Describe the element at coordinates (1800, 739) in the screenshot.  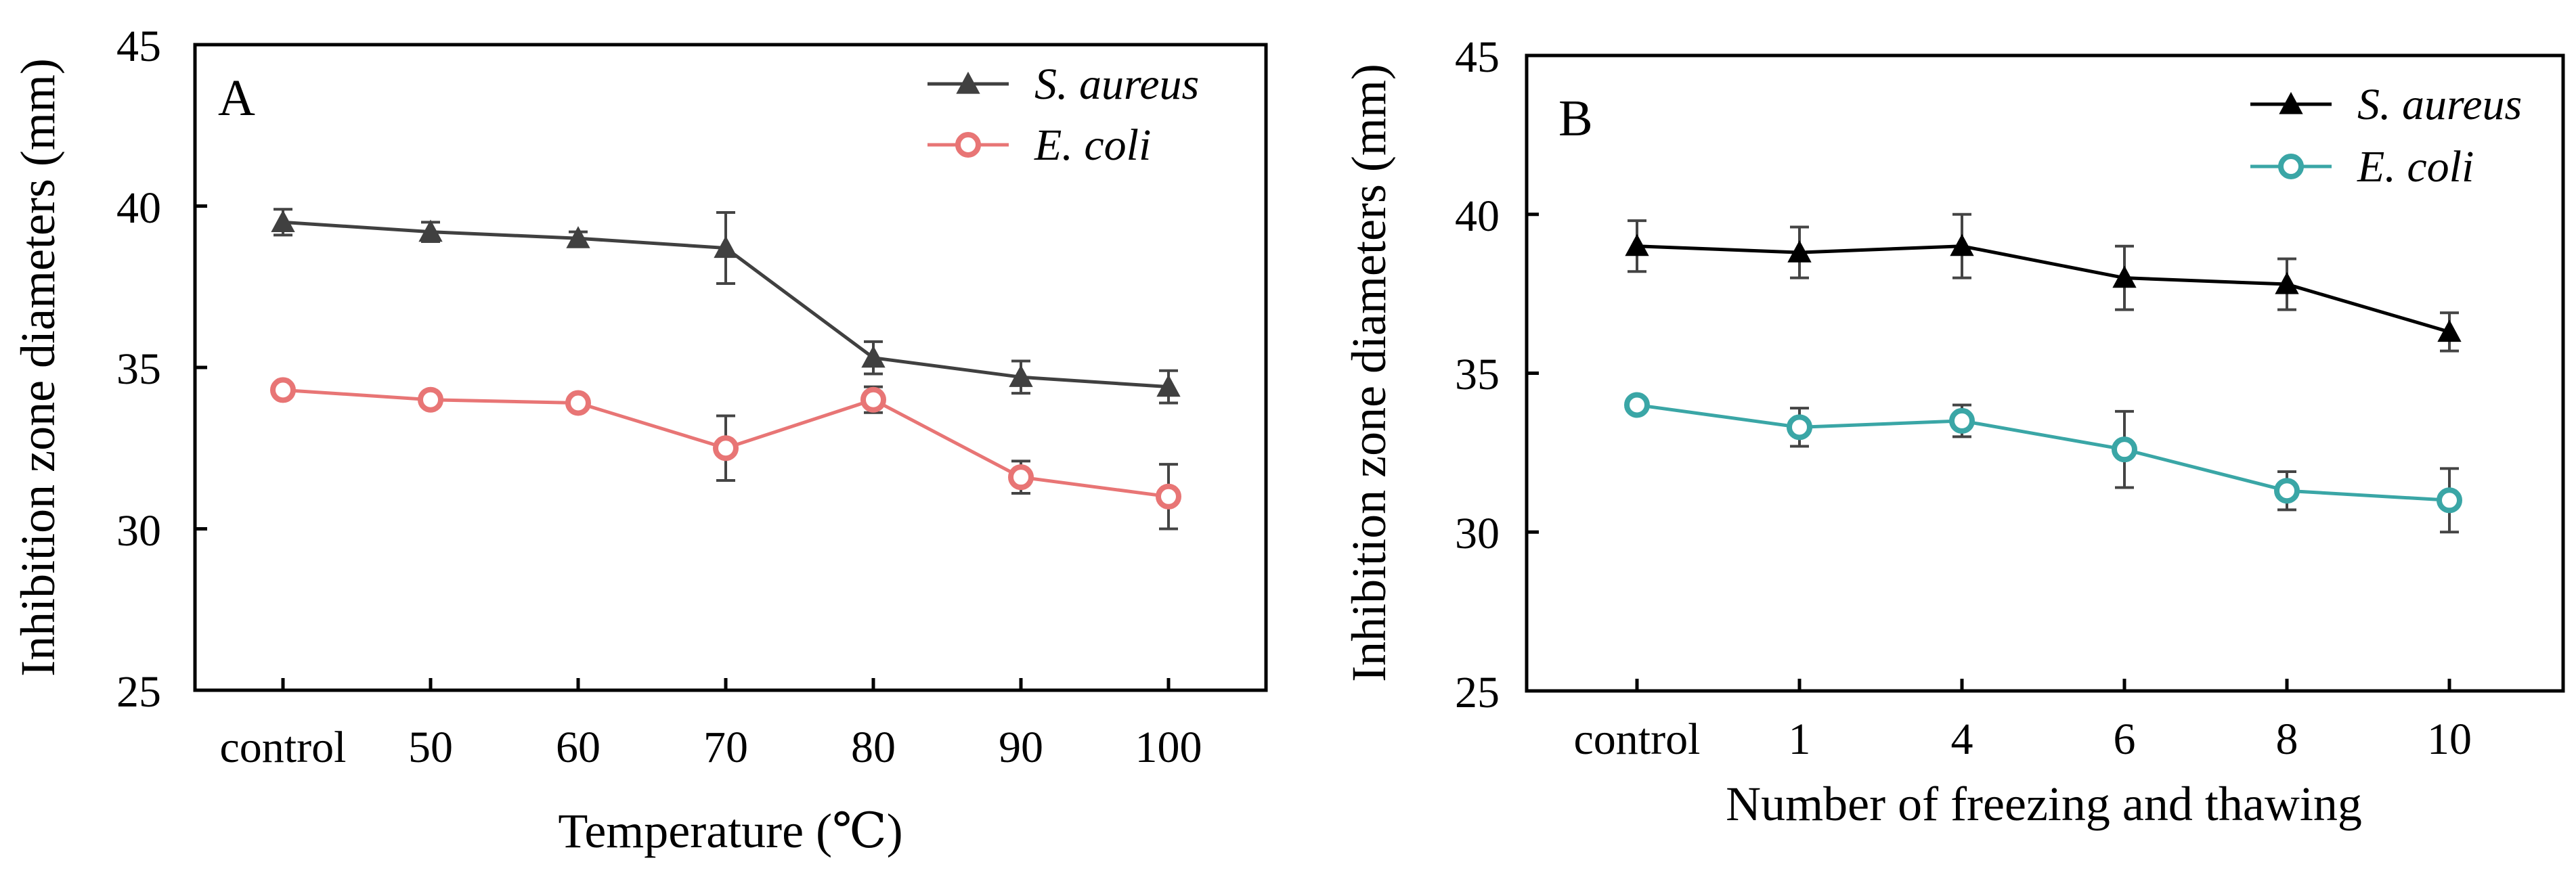
I see `x-tick-label: 1` at that location.